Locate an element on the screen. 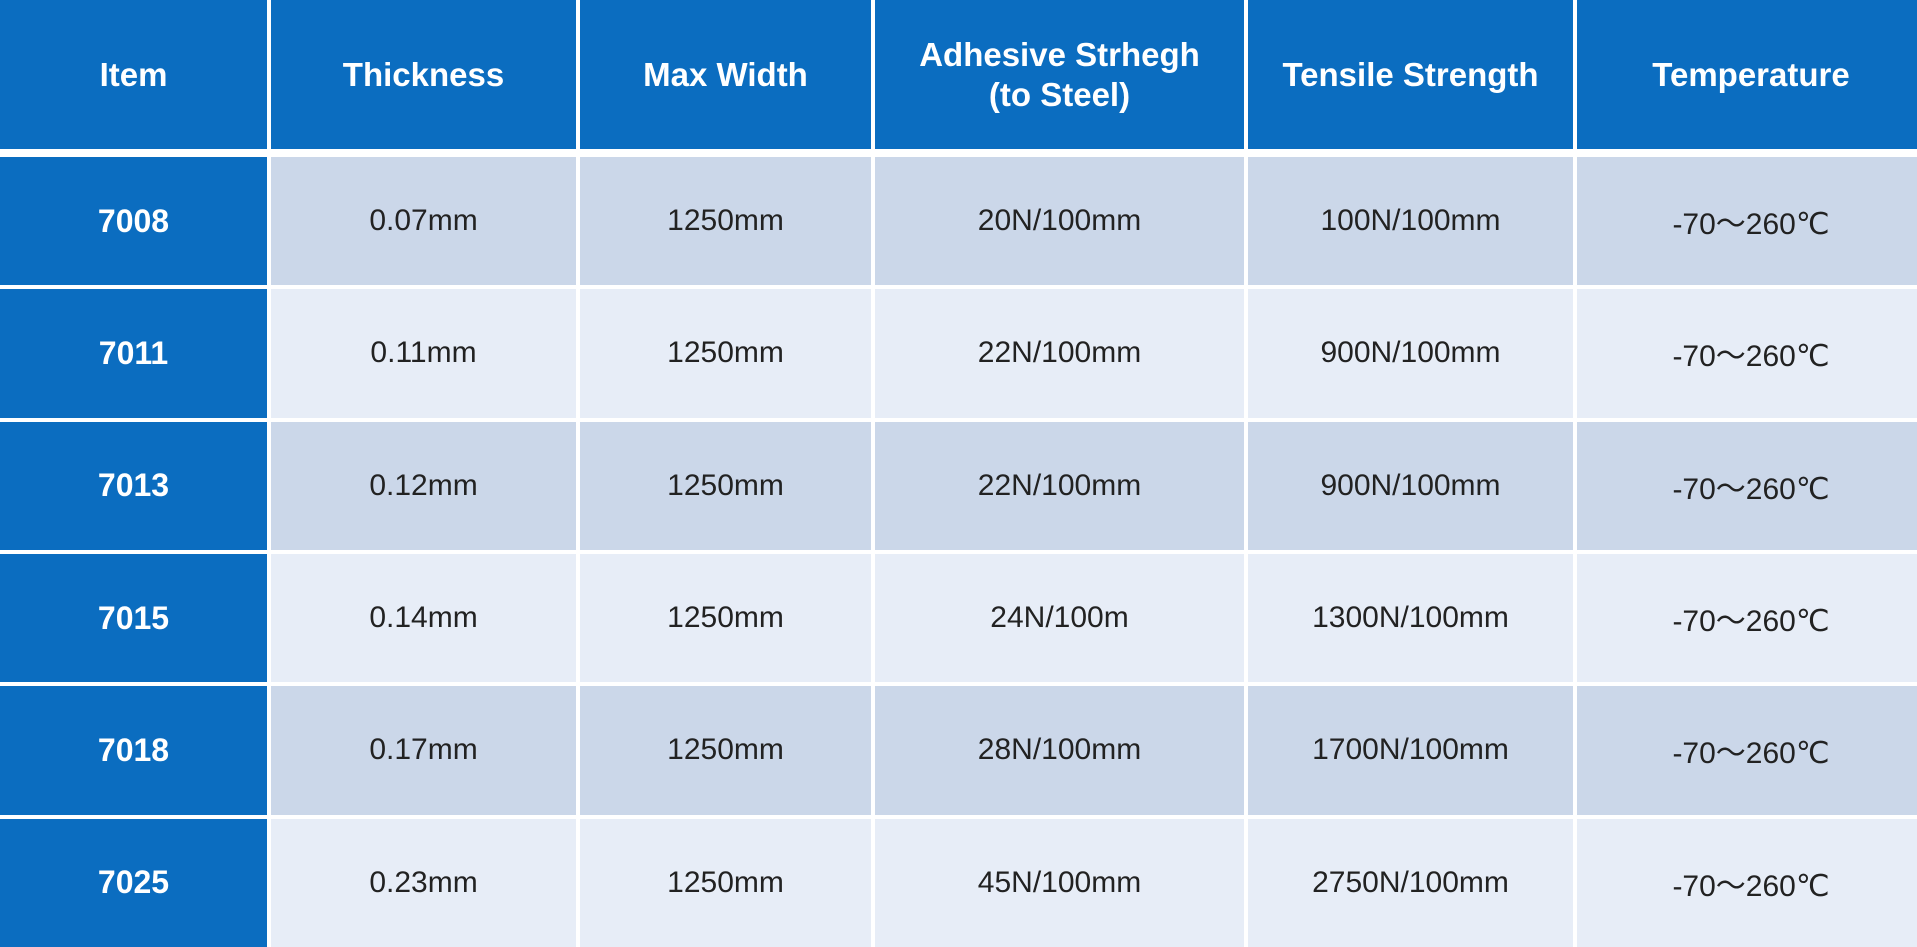 The width and height of the screenshot is (1917, 947). item-cell: 7008 is located at coordinates (133, 221).